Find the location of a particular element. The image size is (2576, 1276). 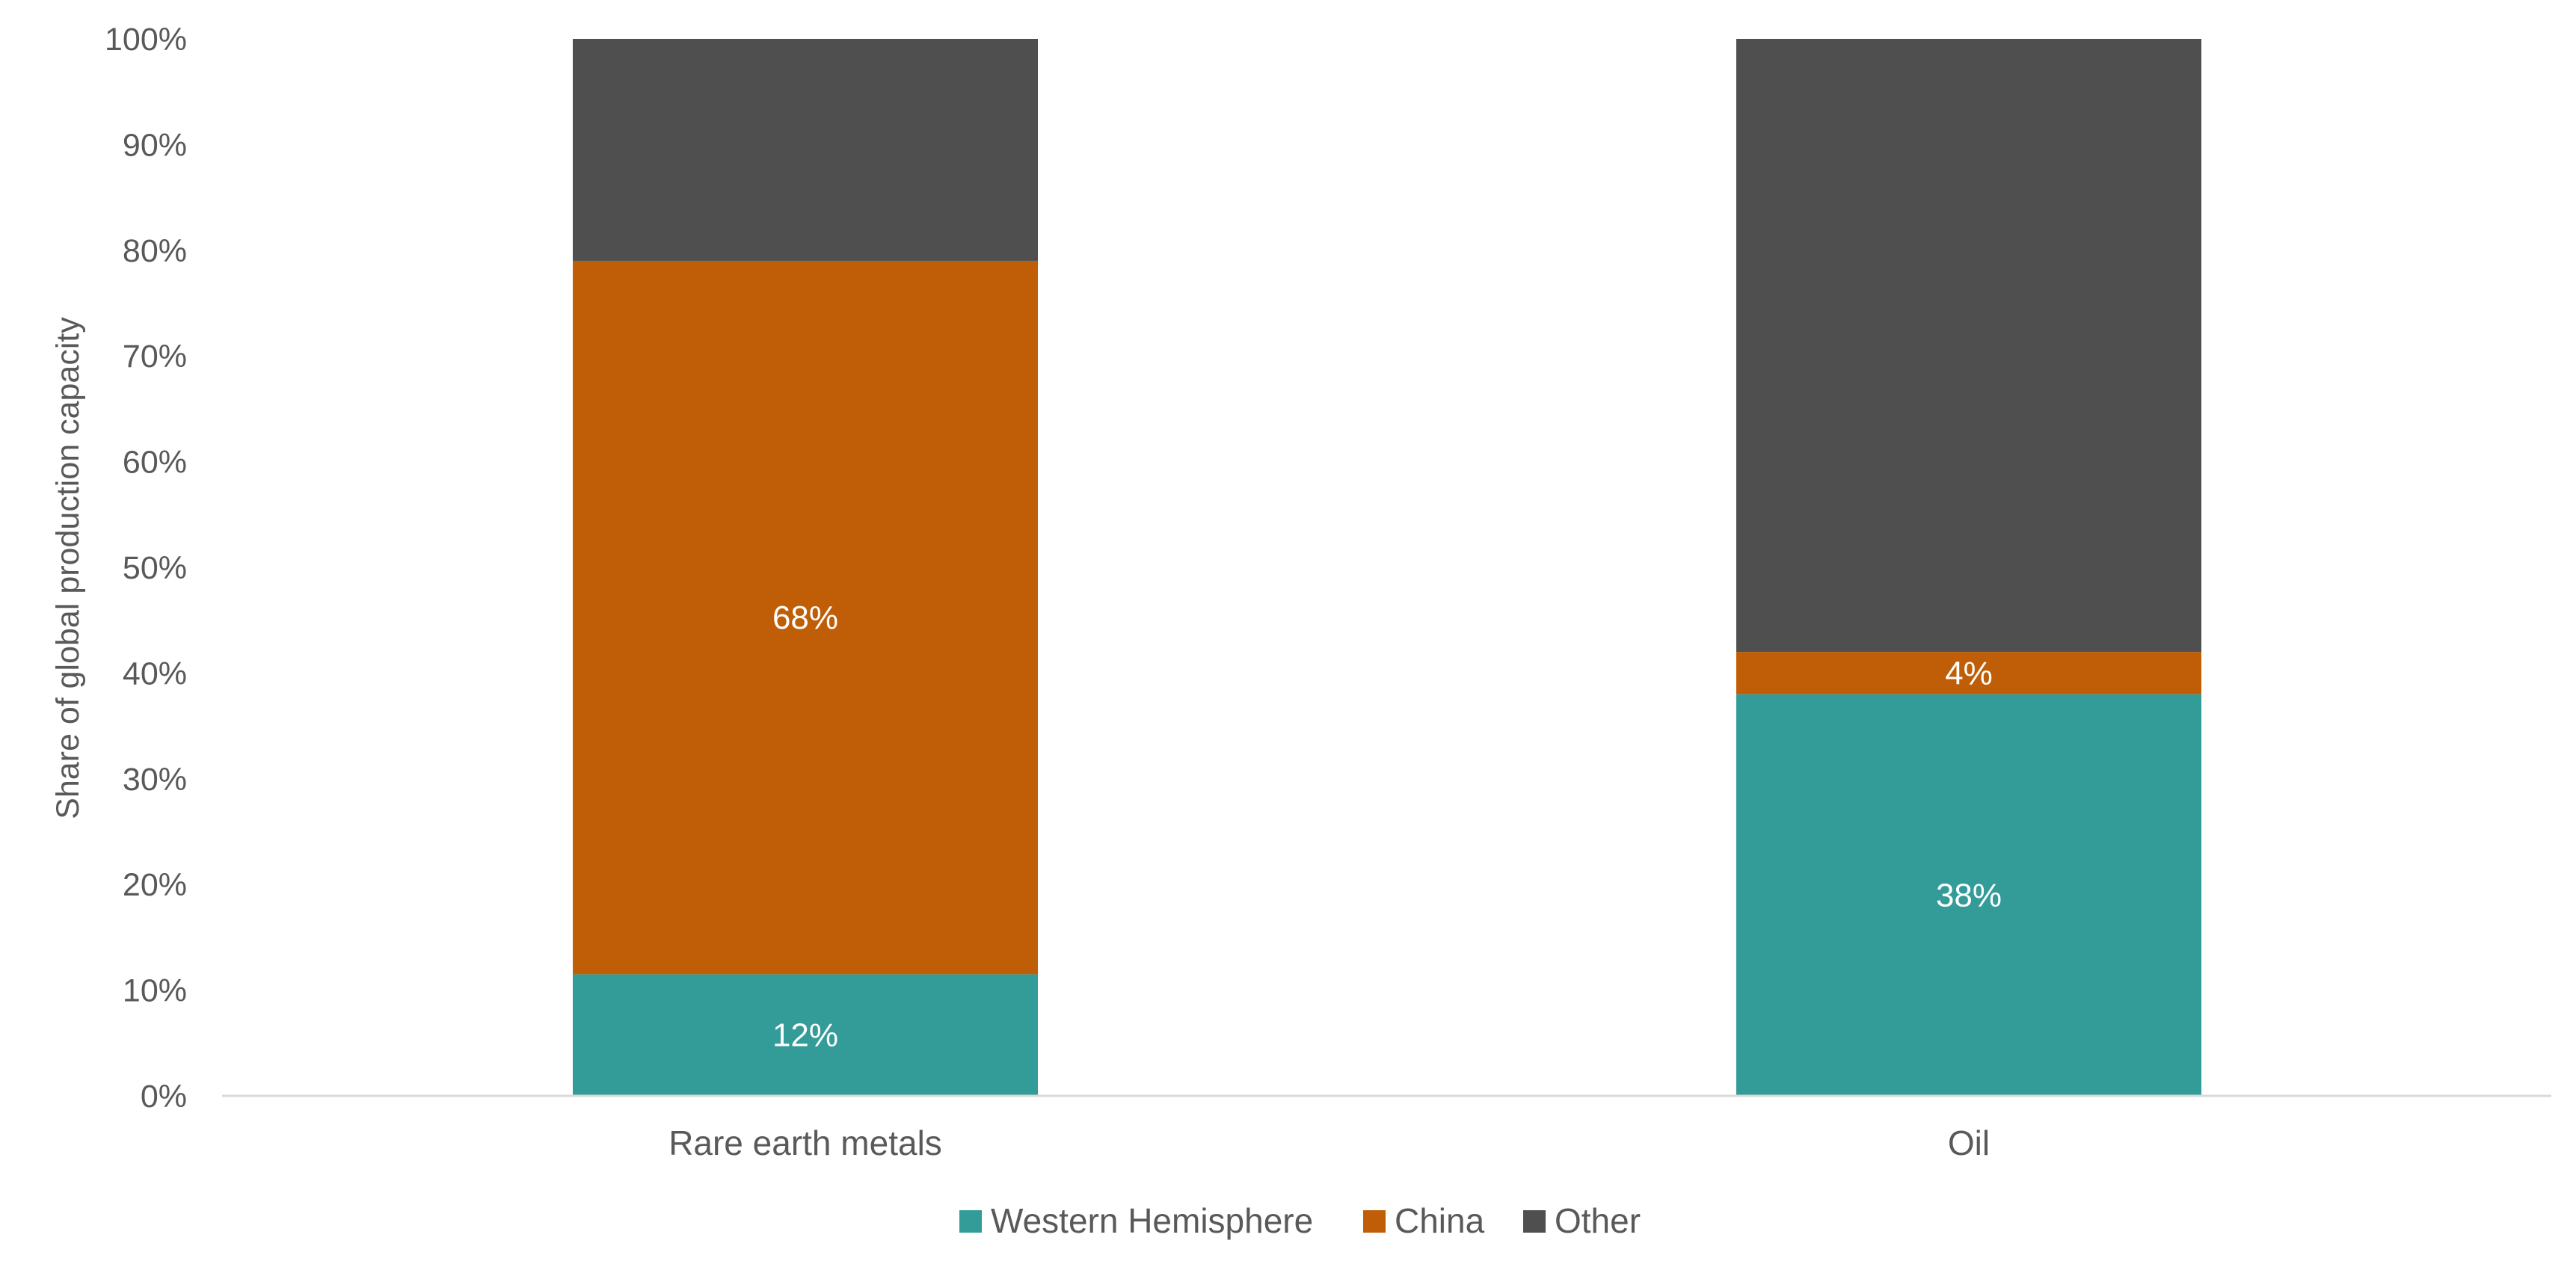

y-tick-label: 70% is located at coordinates (155, 357).